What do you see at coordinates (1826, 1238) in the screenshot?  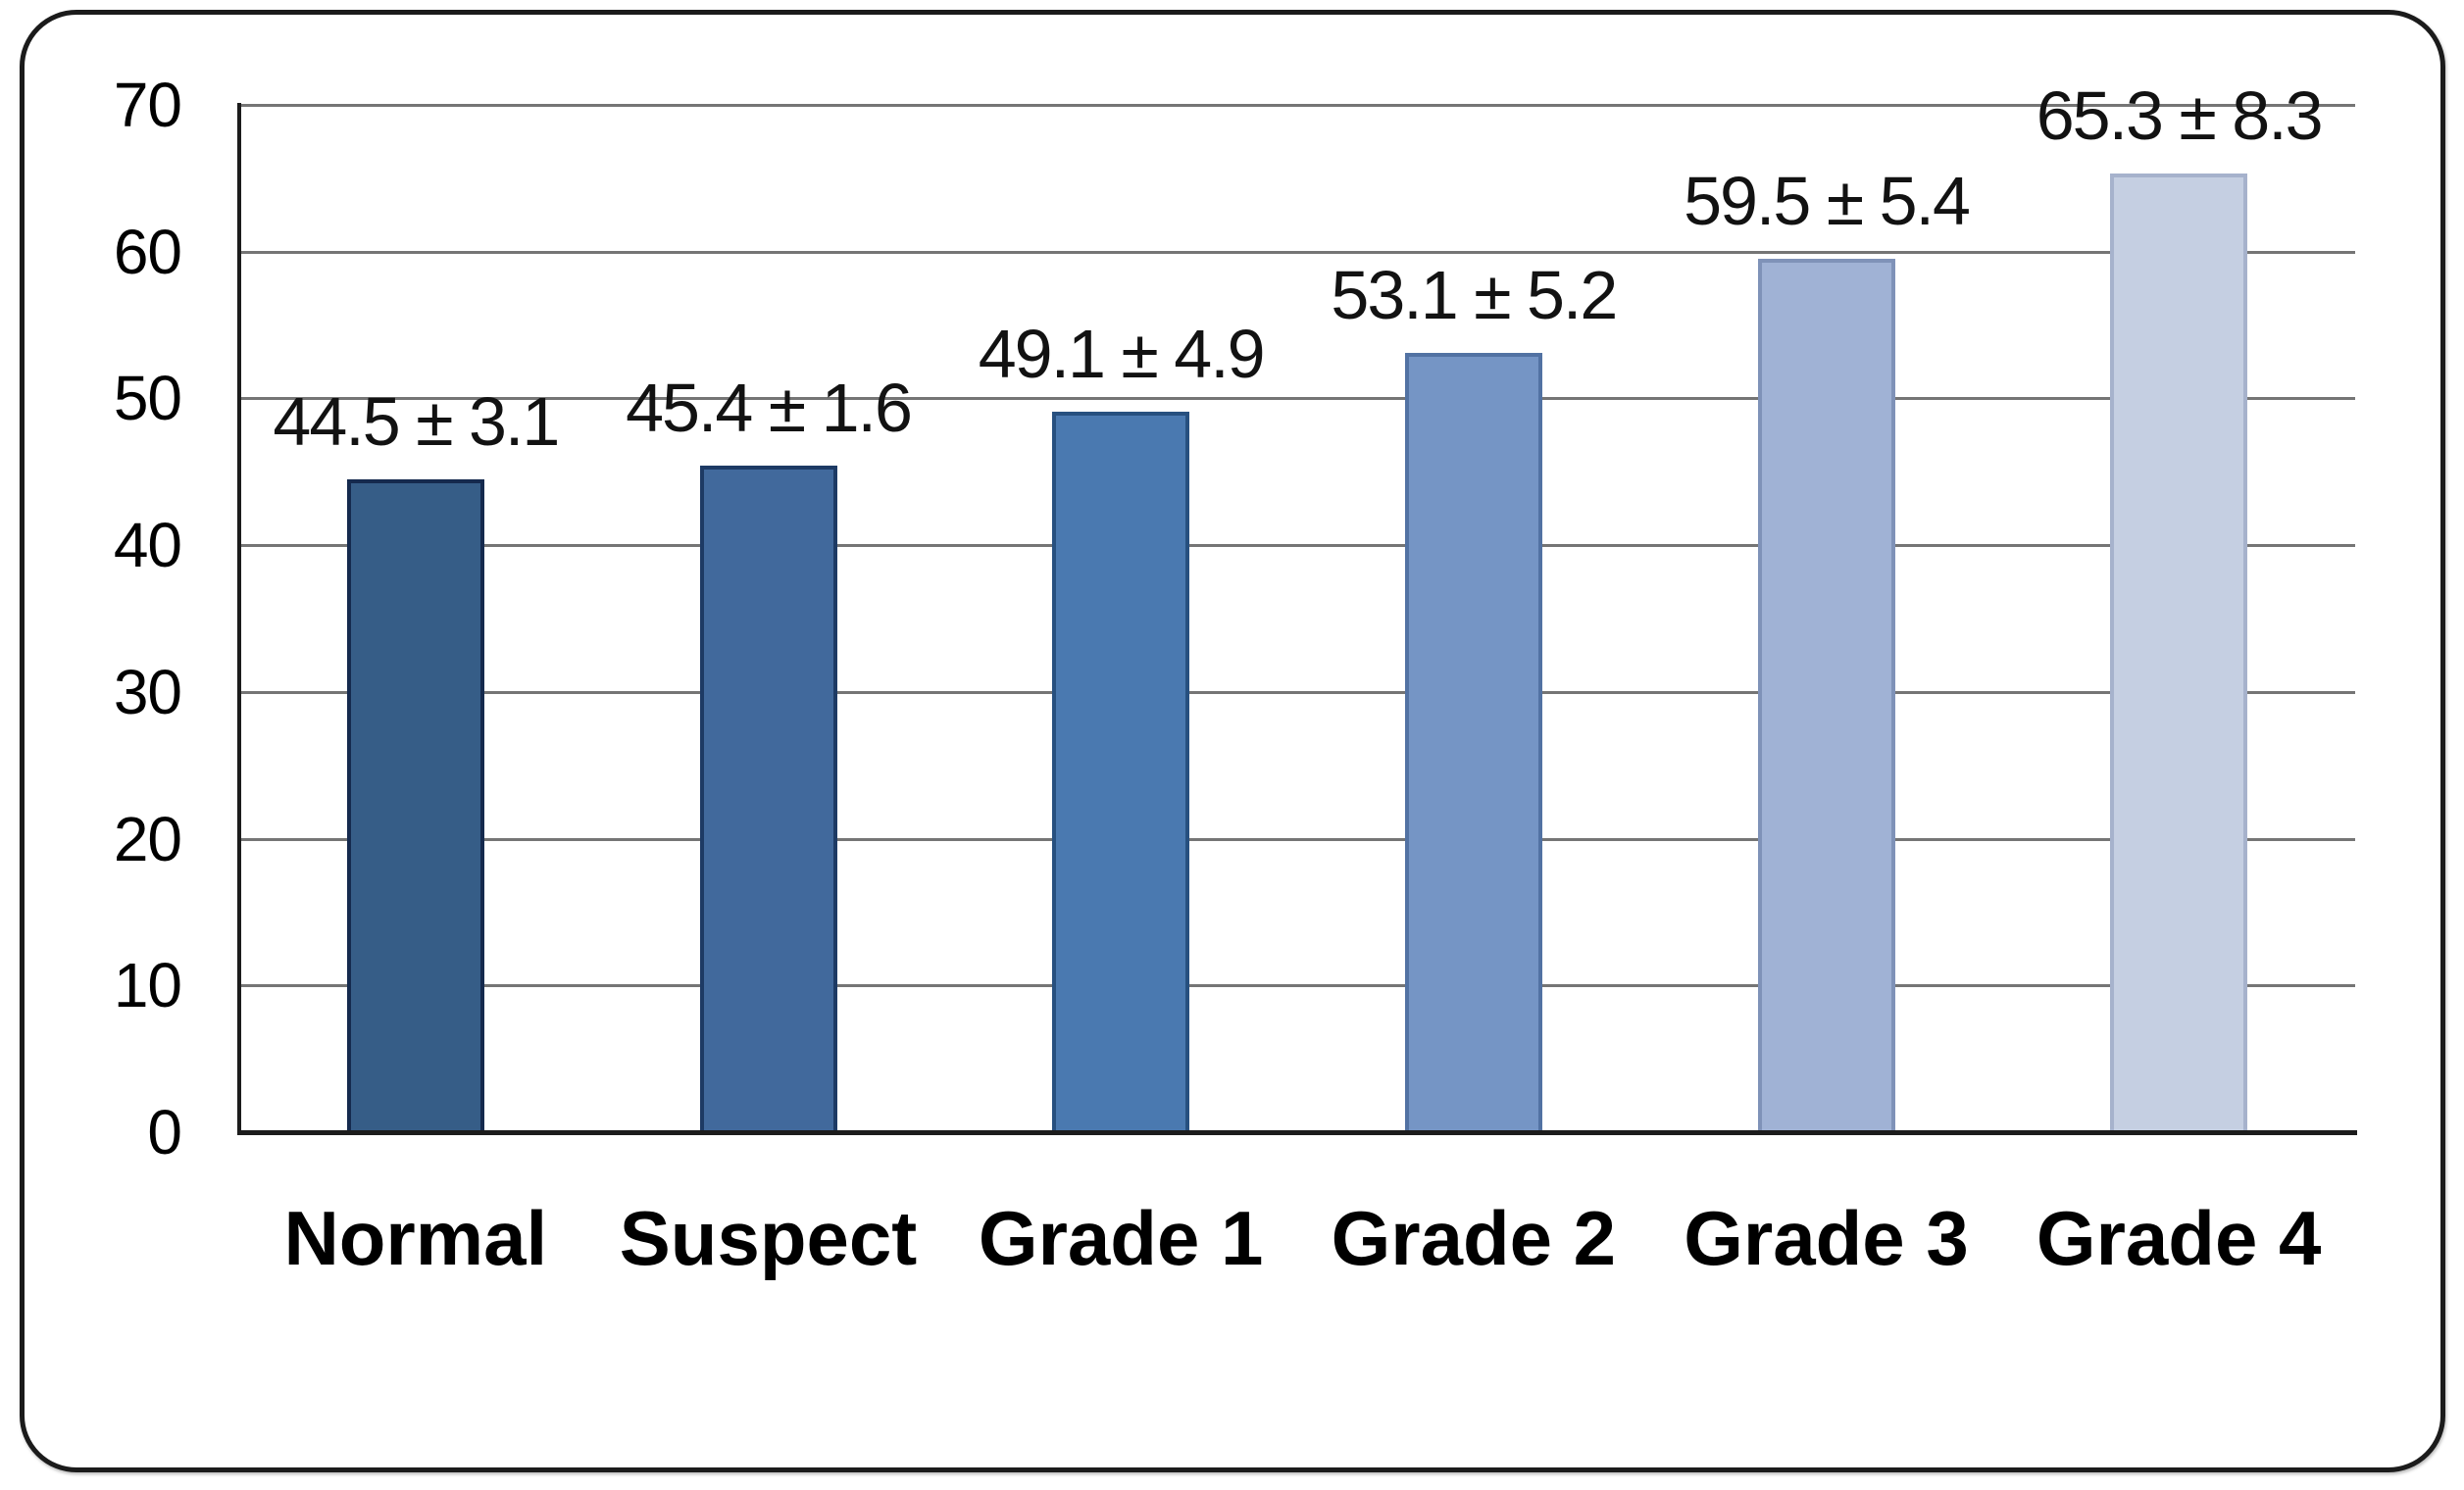 I see `category-label-grade-3: Grade 3` at bounding box center [1826, 1238].